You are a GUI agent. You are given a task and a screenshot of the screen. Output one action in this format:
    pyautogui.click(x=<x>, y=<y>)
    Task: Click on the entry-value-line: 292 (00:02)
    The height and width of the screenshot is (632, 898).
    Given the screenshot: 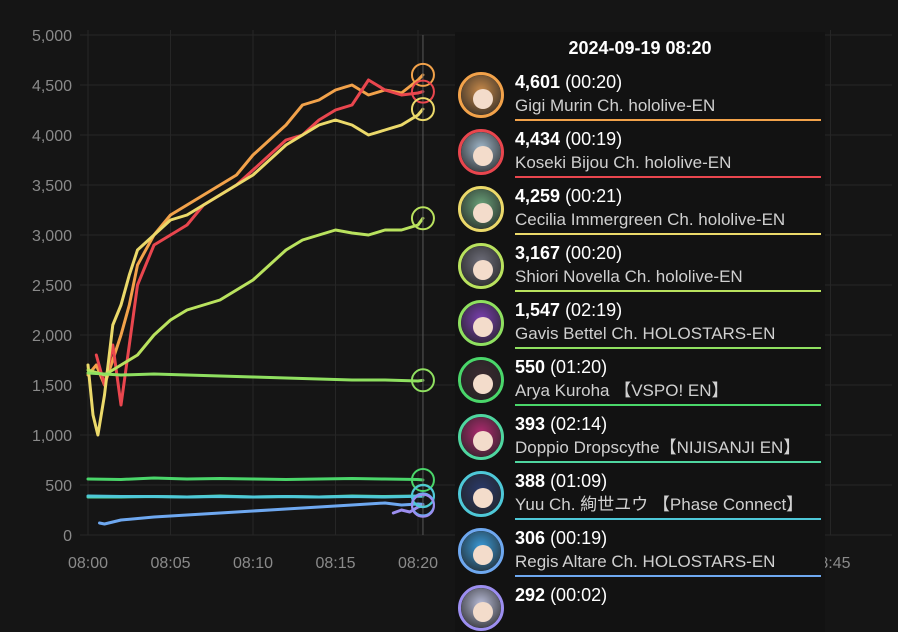 What is the action you would take?
    pyautogui.click(x=668, y=595)
    